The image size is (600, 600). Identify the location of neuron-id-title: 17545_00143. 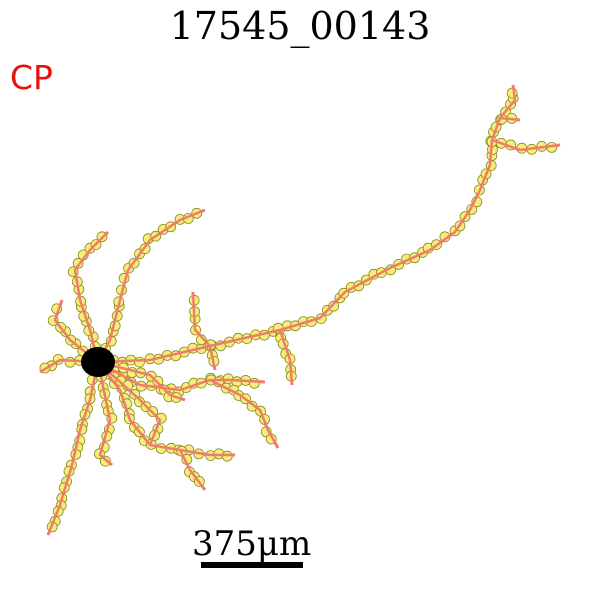
(300, 26).